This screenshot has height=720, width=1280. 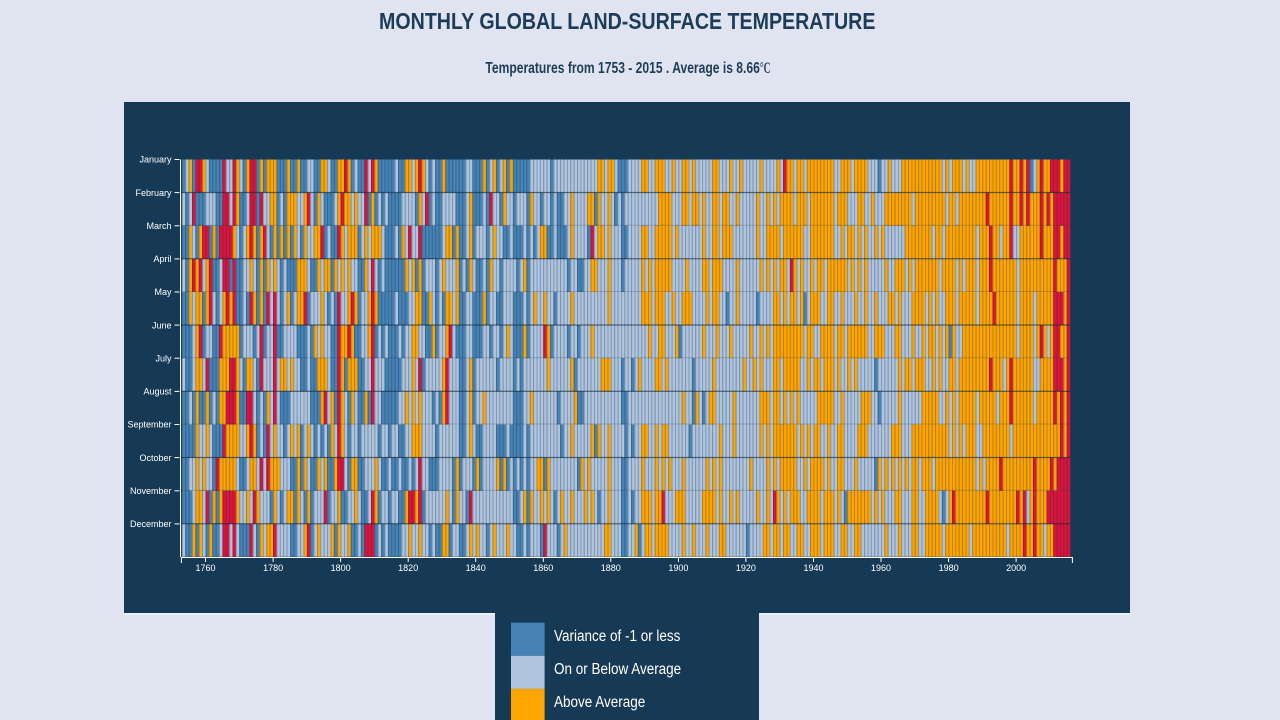 I want to click on svg-text: November, so click(x=151, y=491).